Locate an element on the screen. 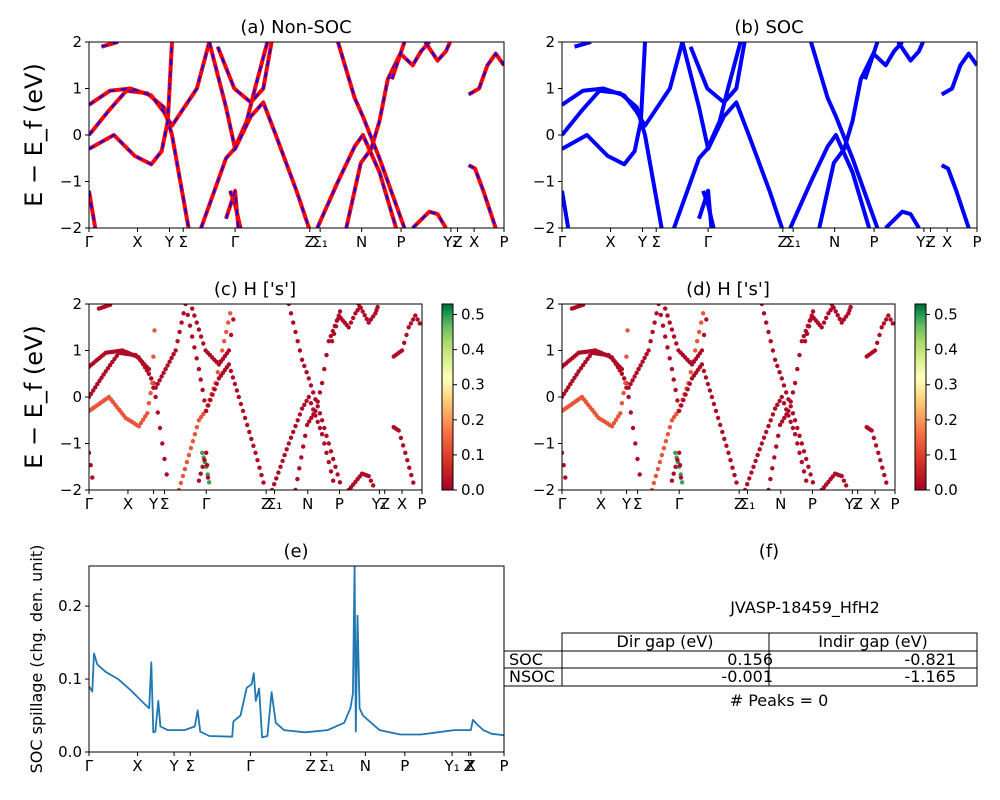 This screenshot has height=800, width=1000. y-tick-label: −2 is located at coordinates (71, 228).